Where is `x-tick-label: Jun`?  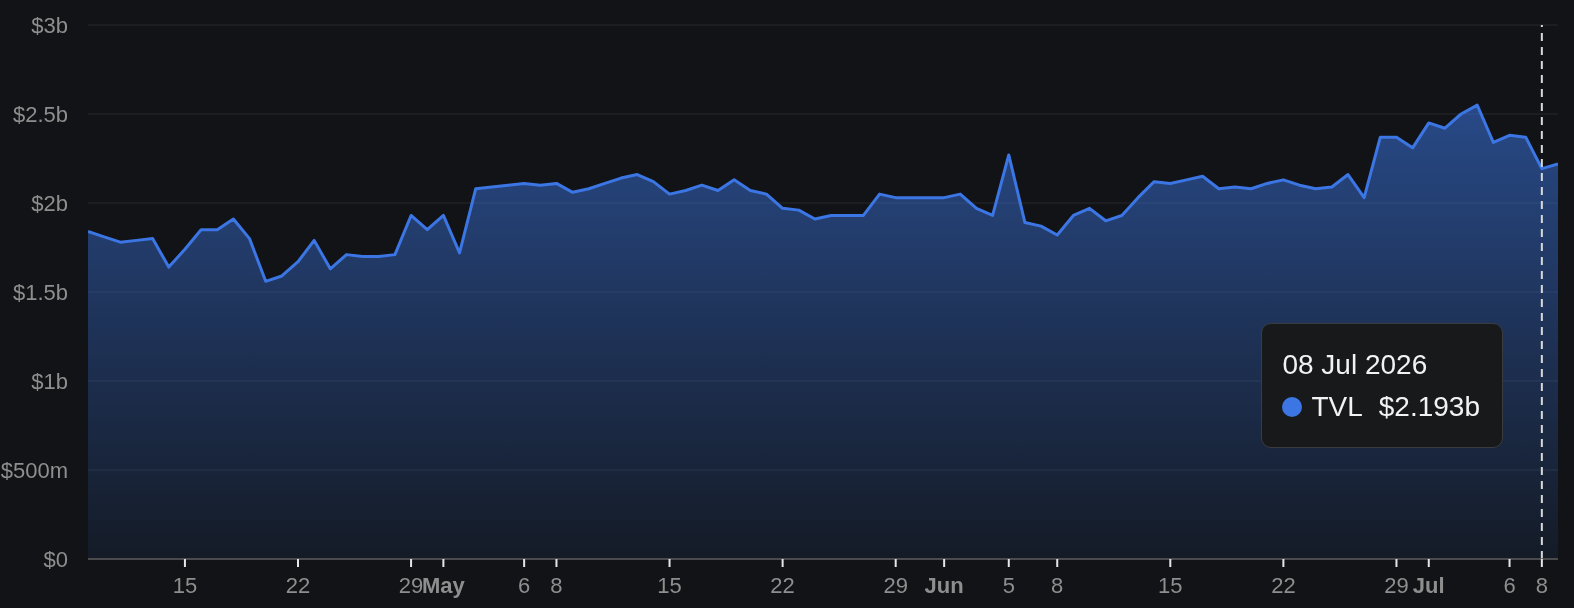 x-tick-label: Jun is located at coordinates (944, 585).